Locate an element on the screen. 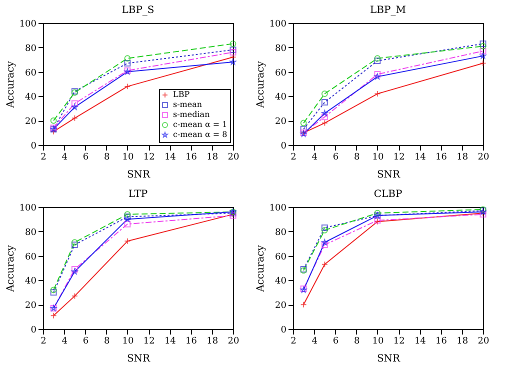 Image resolution: width=507 pixels, height=383 pixels. legend-label: s-mean is located at coordinates (187, 104).